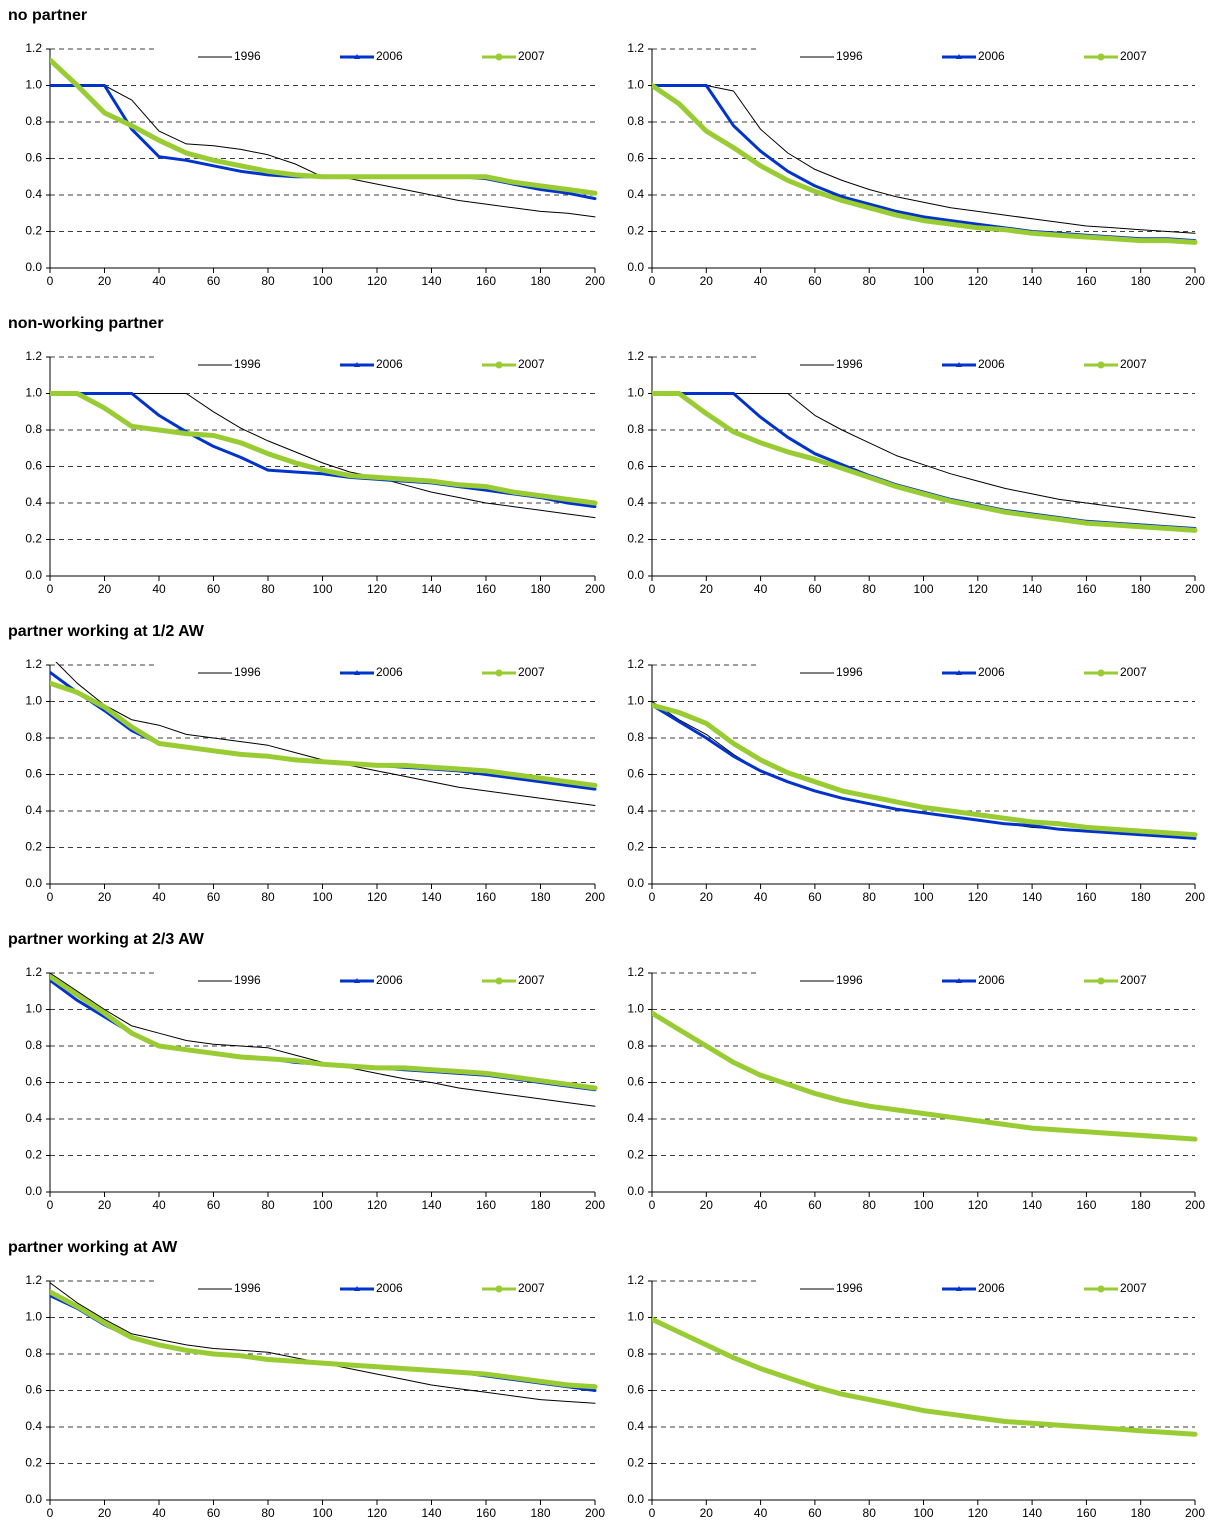  Describe the element at coordinates (106, 631) in the screenshot. I see `section-title: partner working at 1/2 AW` at that location.